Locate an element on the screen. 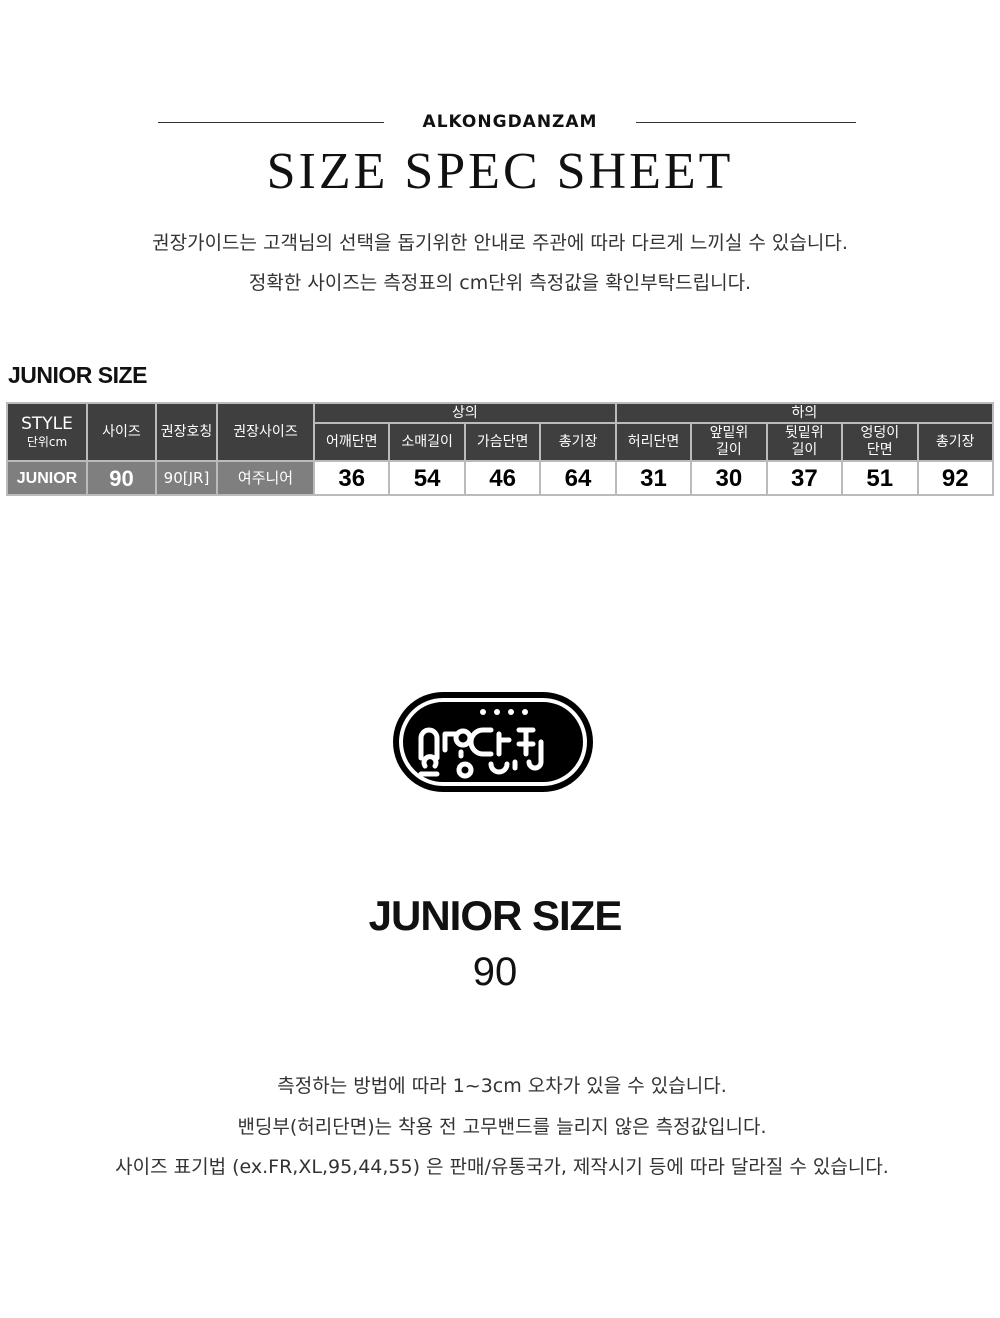 The width and height of the screenshot is (1000, 1318). brand-name: ALKONGDANZAM is located at coordinates (510, 122).